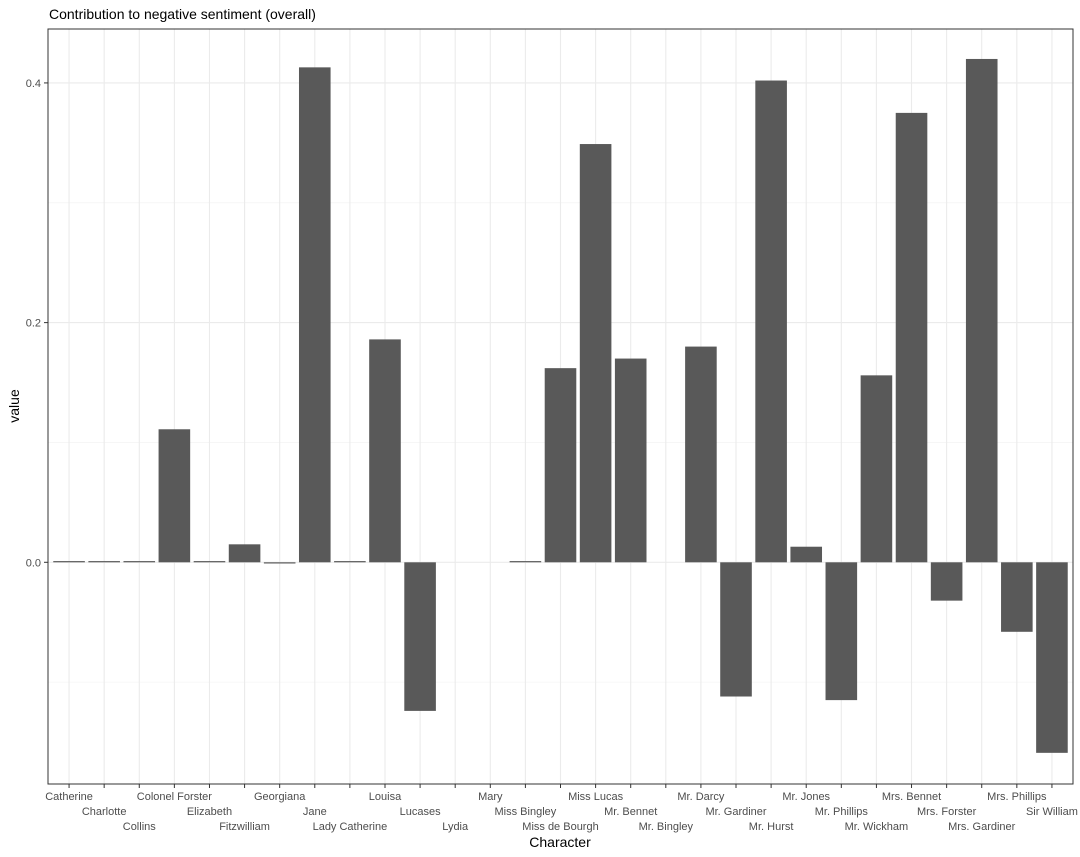 The image size is (1080, 857). I want to click on x-tick-label: Mary, so click(490, 797).